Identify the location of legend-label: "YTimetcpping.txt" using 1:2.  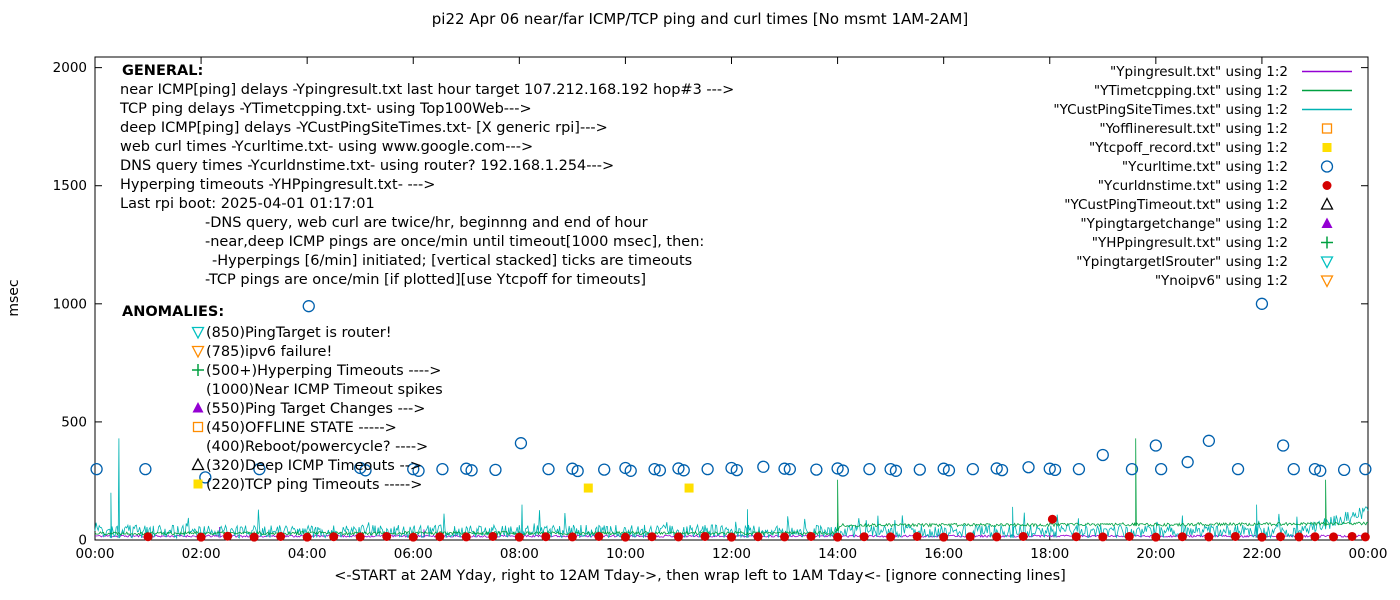
(1191, 91).